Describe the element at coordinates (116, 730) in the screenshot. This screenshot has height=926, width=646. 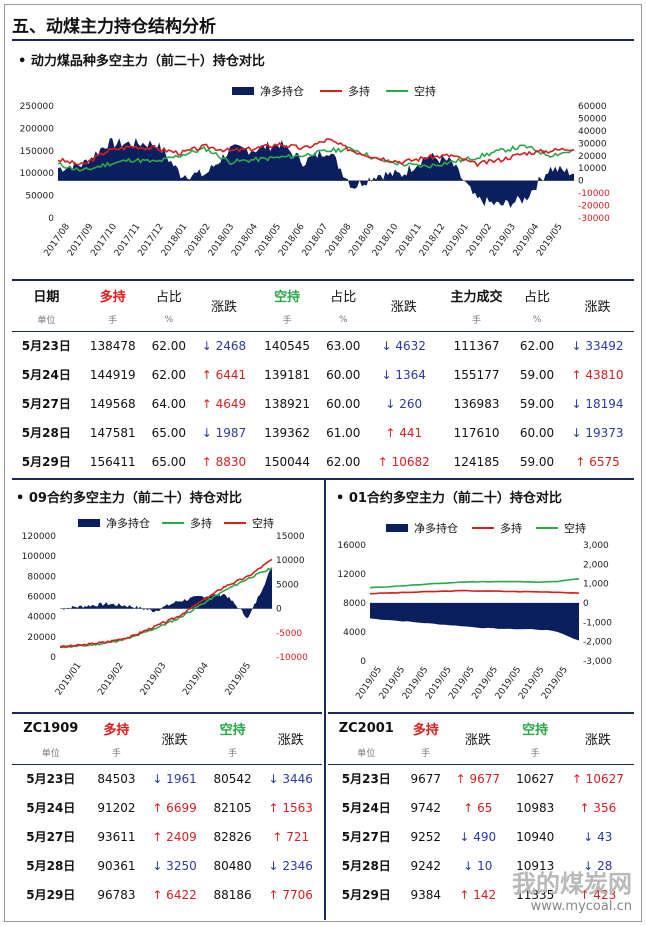
I see `t2-h-long: 多持` at that location.